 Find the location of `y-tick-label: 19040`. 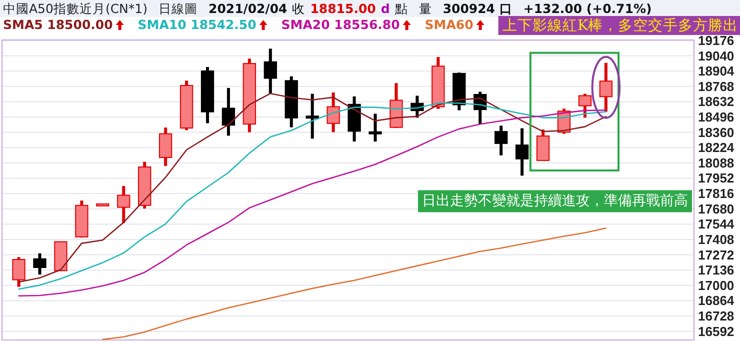

y-tick-label: 19040 is located at coordinates (716, 56).